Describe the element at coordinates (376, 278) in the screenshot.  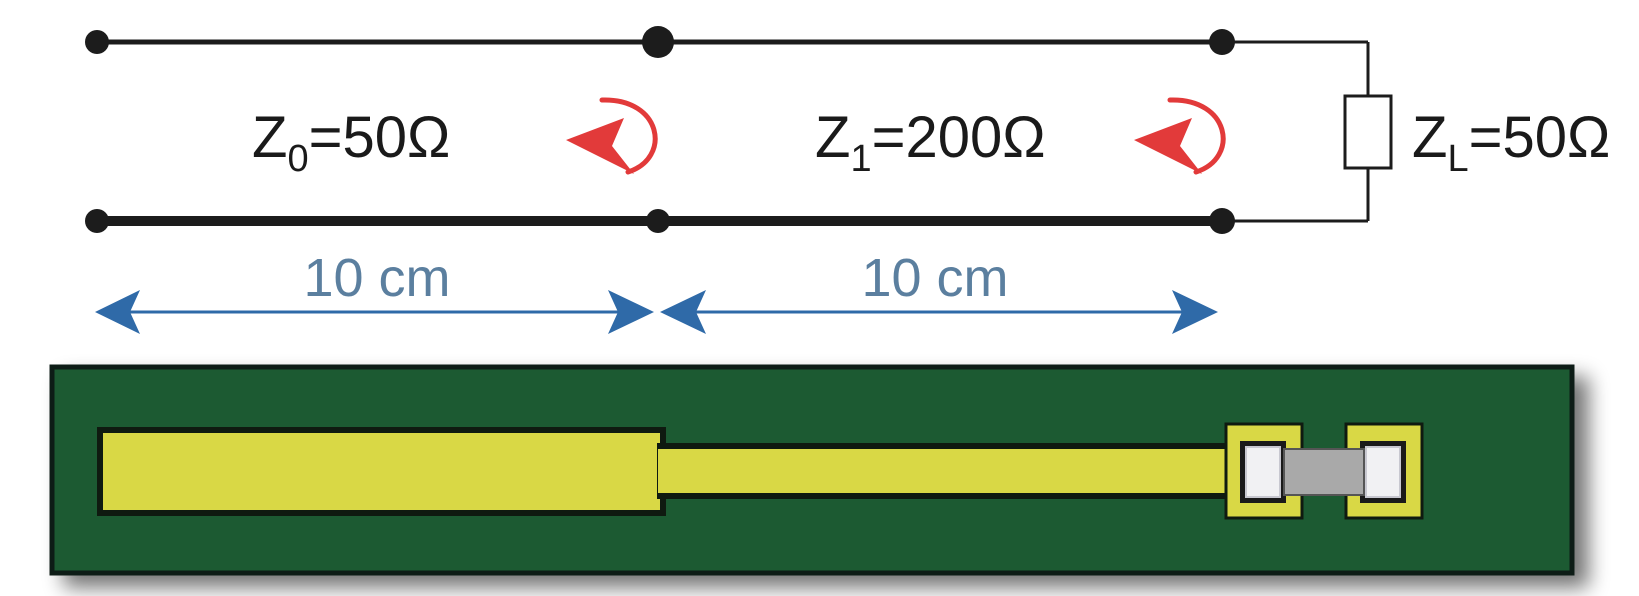
I see `length-label-section-1: 10 cm` at that location.